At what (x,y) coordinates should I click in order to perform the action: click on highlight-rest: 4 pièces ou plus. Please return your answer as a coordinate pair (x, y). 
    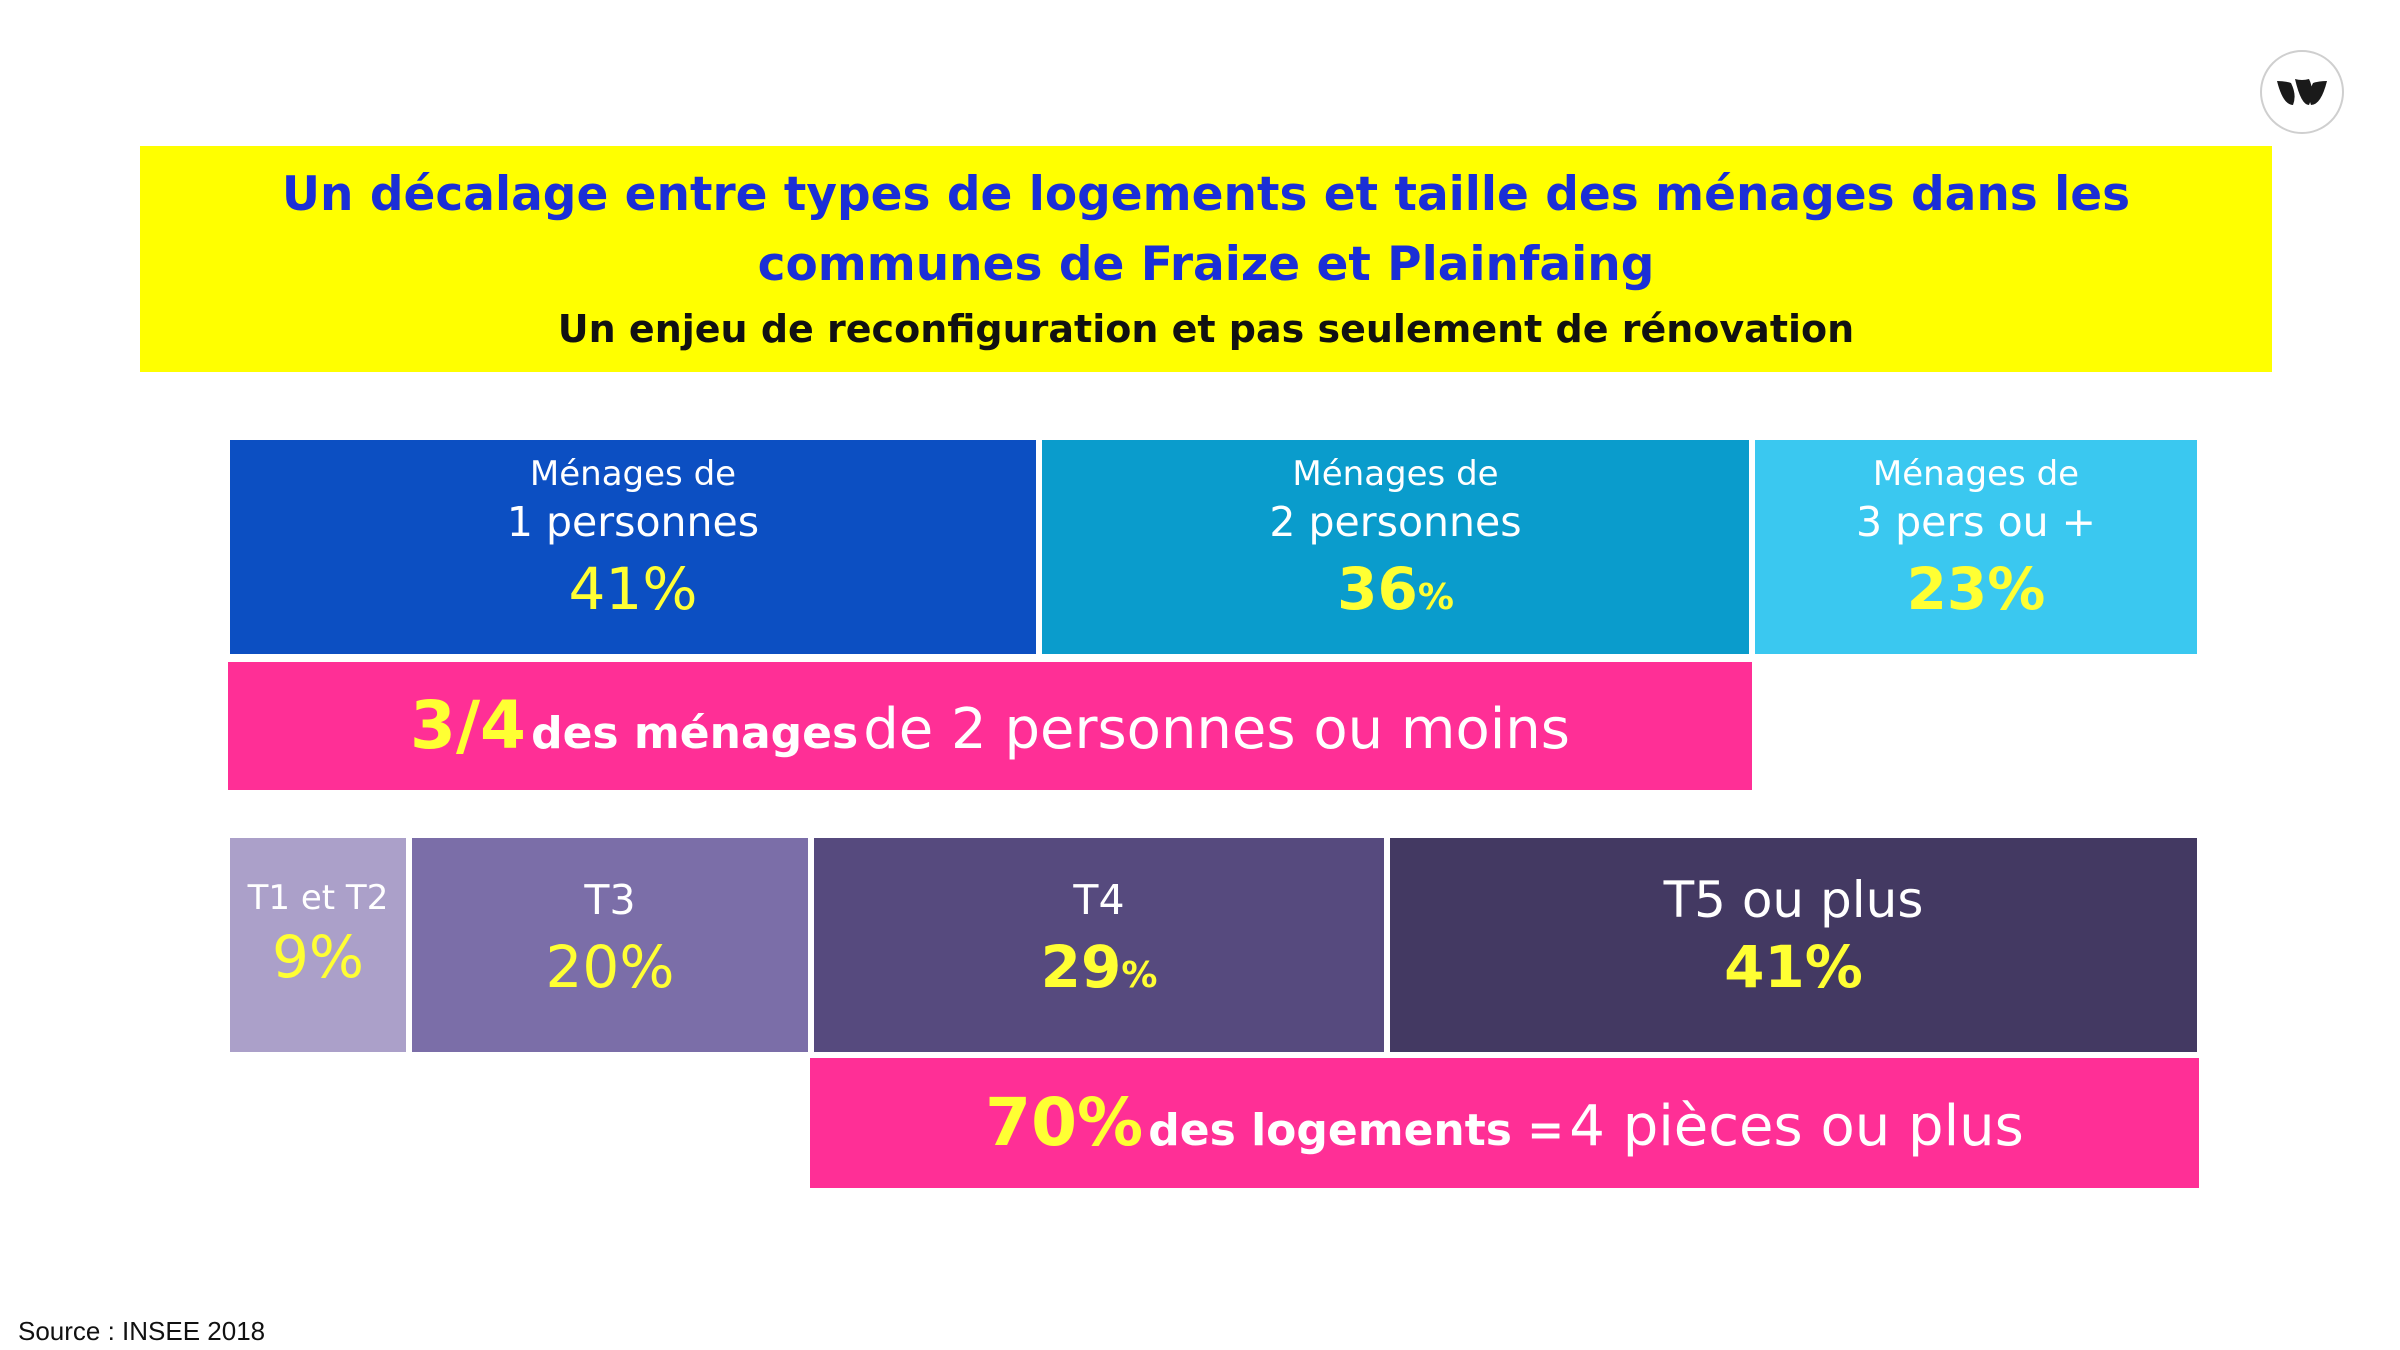
    Looking at the image, I should click on (1796, 1126).